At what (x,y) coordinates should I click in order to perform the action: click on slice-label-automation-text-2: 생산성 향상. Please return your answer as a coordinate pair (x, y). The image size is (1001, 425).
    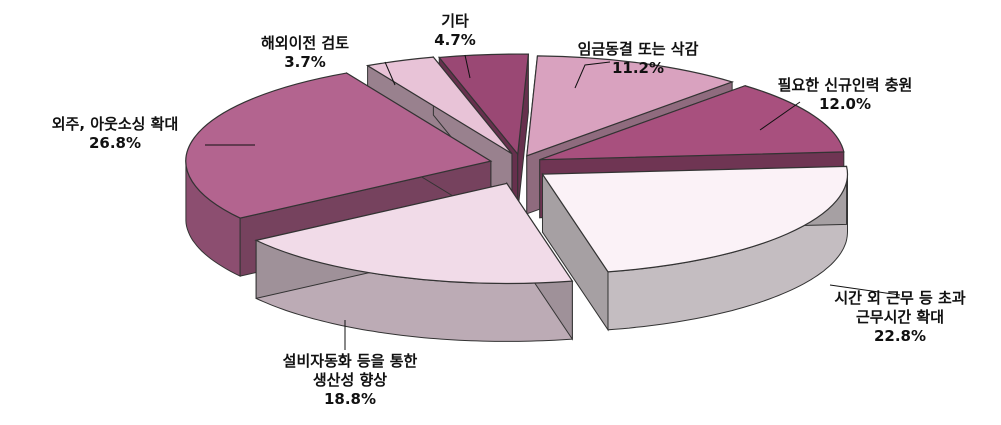
    Looking at the image, I should click on (350, 380).